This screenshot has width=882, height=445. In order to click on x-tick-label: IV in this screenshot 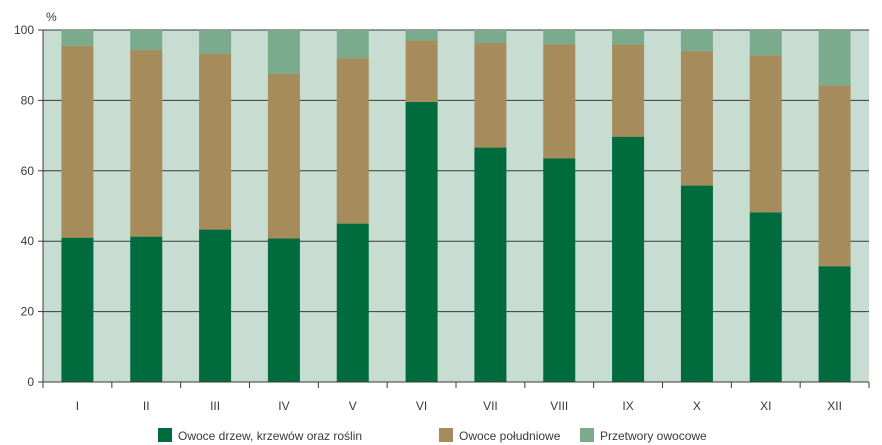, I will do `click(283, 406)`.